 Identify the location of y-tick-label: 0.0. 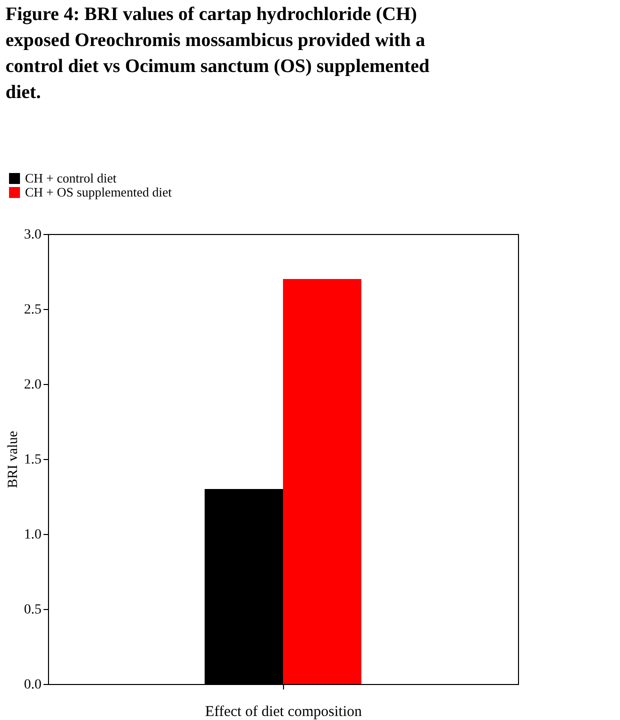
(33, 685).